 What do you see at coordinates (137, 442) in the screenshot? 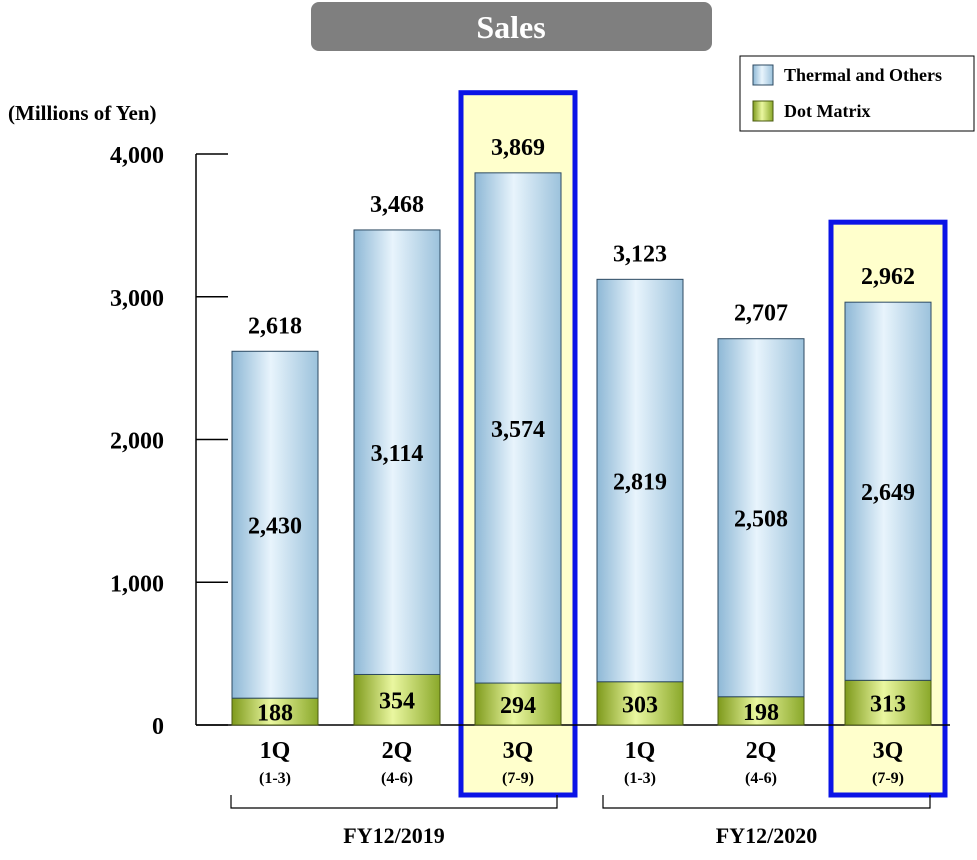
I see `y-tick-label: 2,000` at bounding box center [137, 442].